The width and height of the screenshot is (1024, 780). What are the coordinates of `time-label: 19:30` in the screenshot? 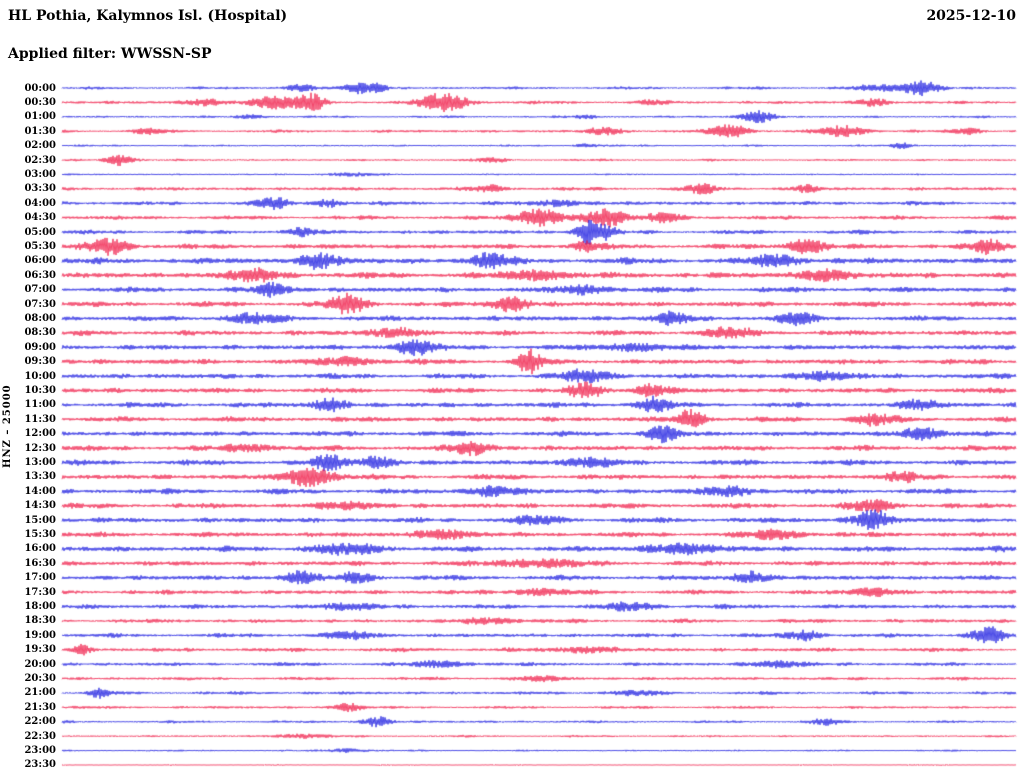 It's located at (40, 650).